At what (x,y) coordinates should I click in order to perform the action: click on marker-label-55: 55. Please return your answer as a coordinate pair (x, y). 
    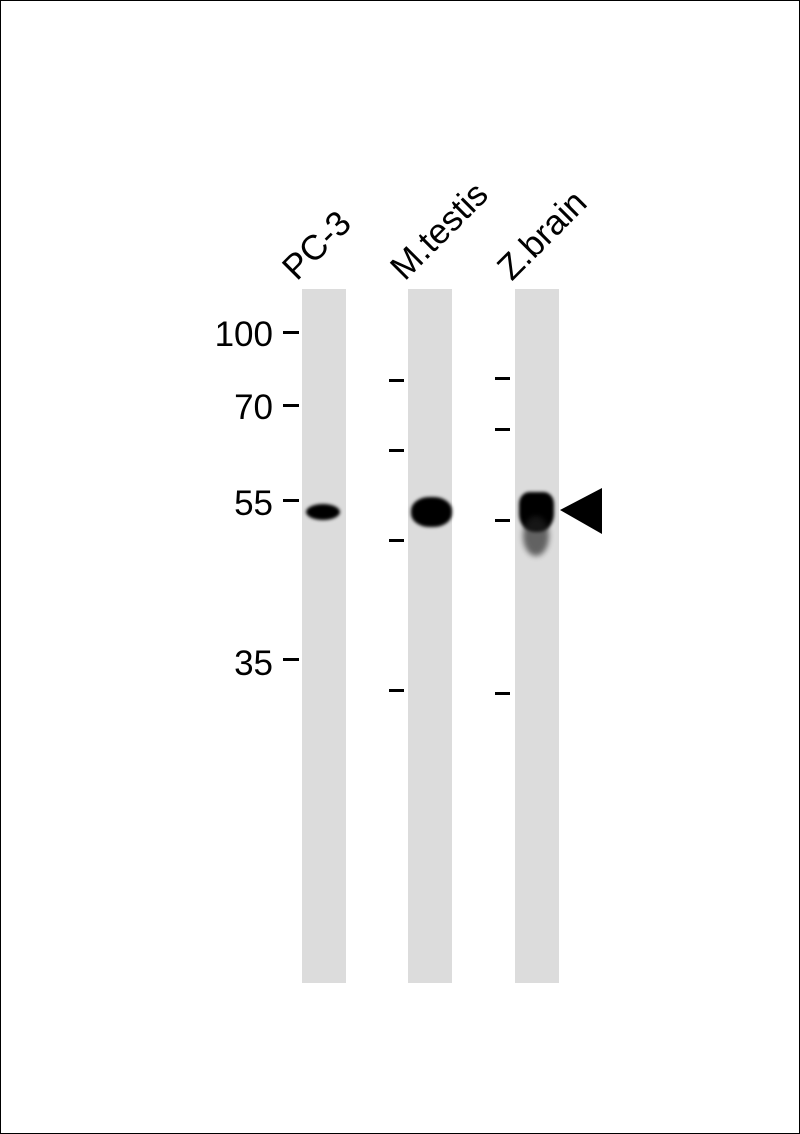
    Looking at the image, I should click on (253, 503).